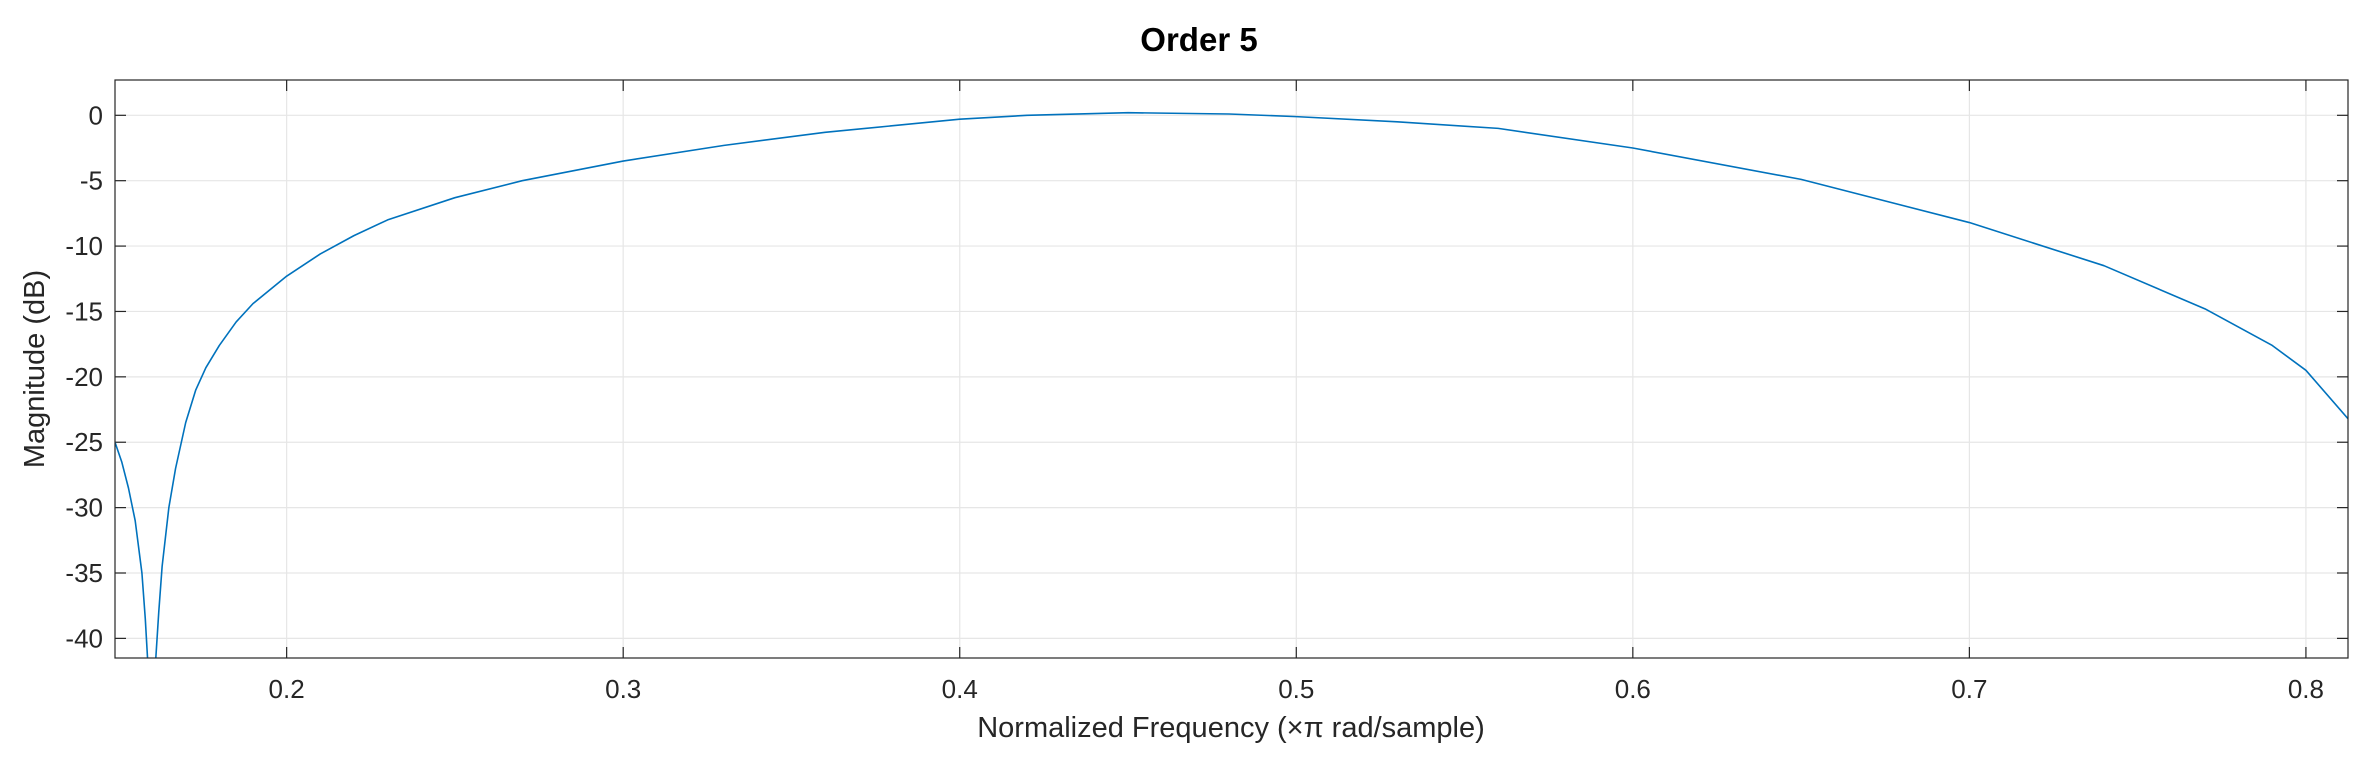  Describe the element at coordinates (96, 115) in the screenshot. I see `y-tick-label: 0` at that location.